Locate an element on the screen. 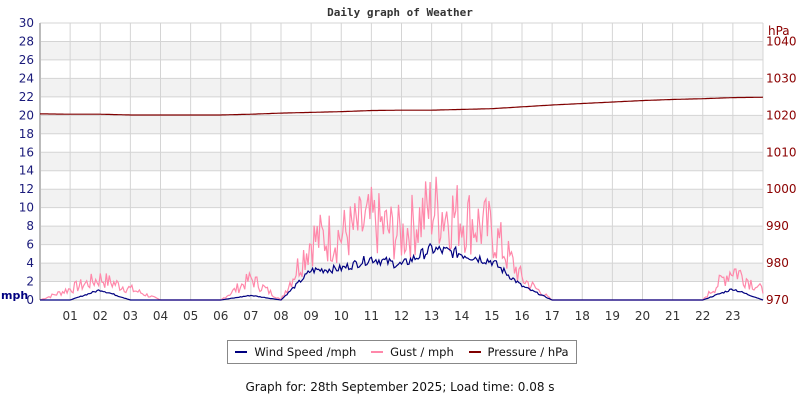 This screenshot has height=400, width=800. svg-text: 09 is located at coordinates (310, 316).